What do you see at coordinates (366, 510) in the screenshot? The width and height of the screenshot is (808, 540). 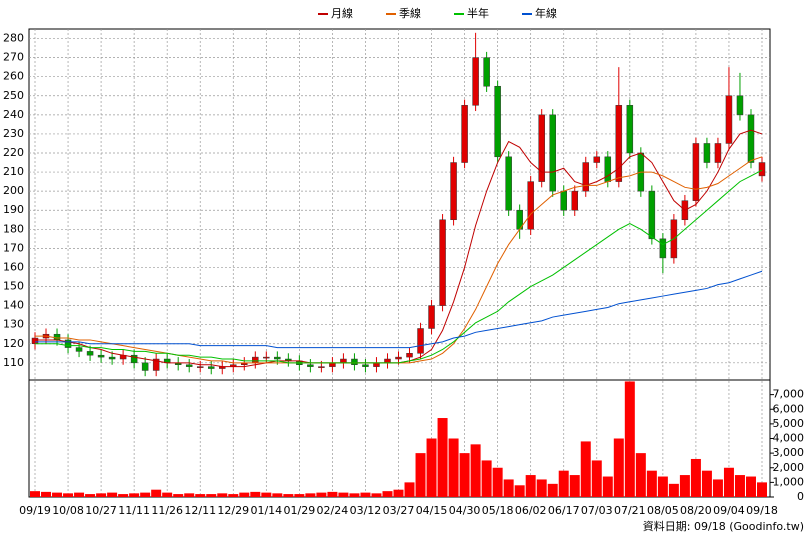 I see `x-tick-label: 03/12` at bounding box center [366, 510].